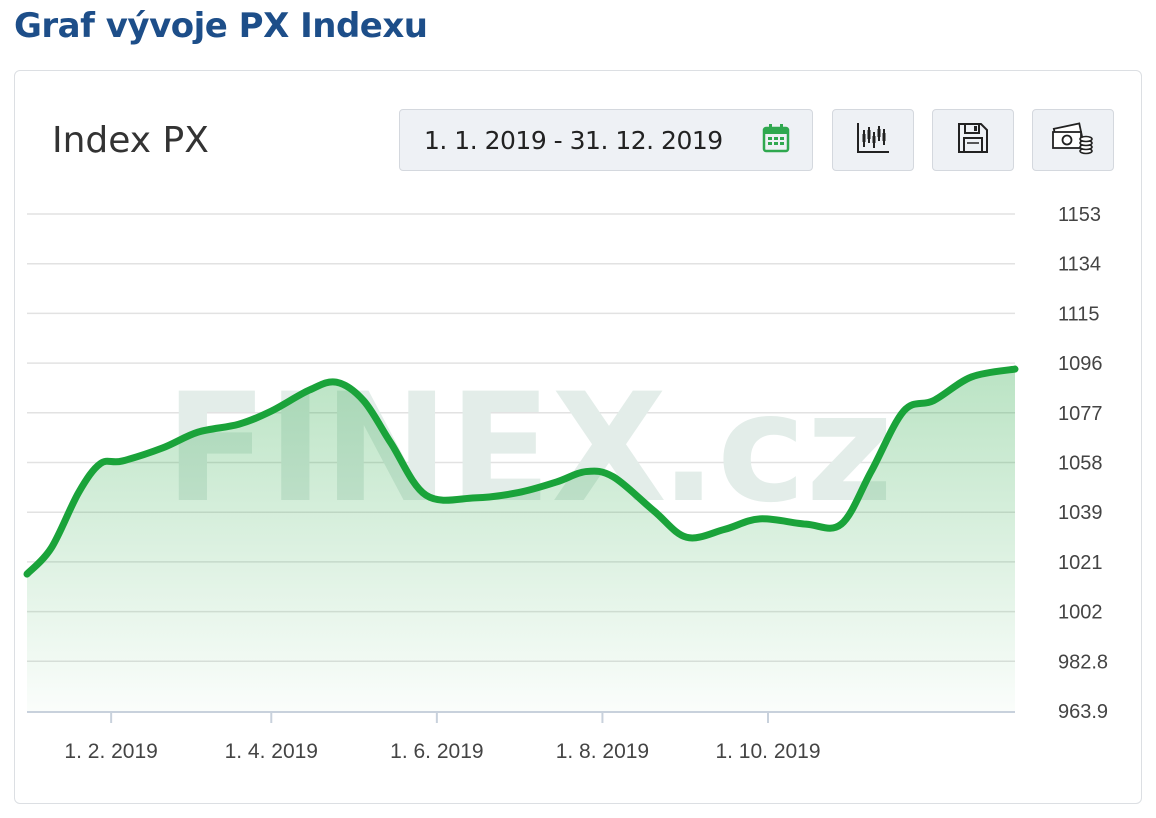 The width and height of the screenshot is (1156, 818). What do you see at coordinates (1080, 563) in the screenshot?
I see `y-tick-label: 1021` at bounding box center [1080, 563].